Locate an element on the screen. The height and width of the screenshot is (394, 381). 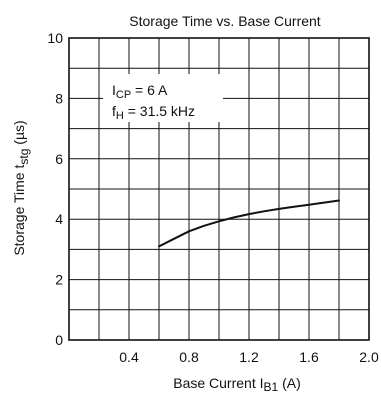
x-tick-label: 1.6 is located at coordinates (309, 357).